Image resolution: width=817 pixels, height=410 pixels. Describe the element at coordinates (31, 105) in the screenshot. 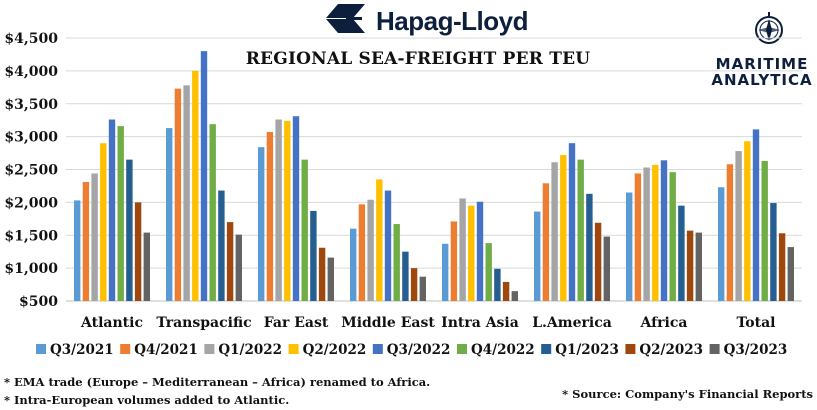

I see `y-tick-label: $3,500` at that location.